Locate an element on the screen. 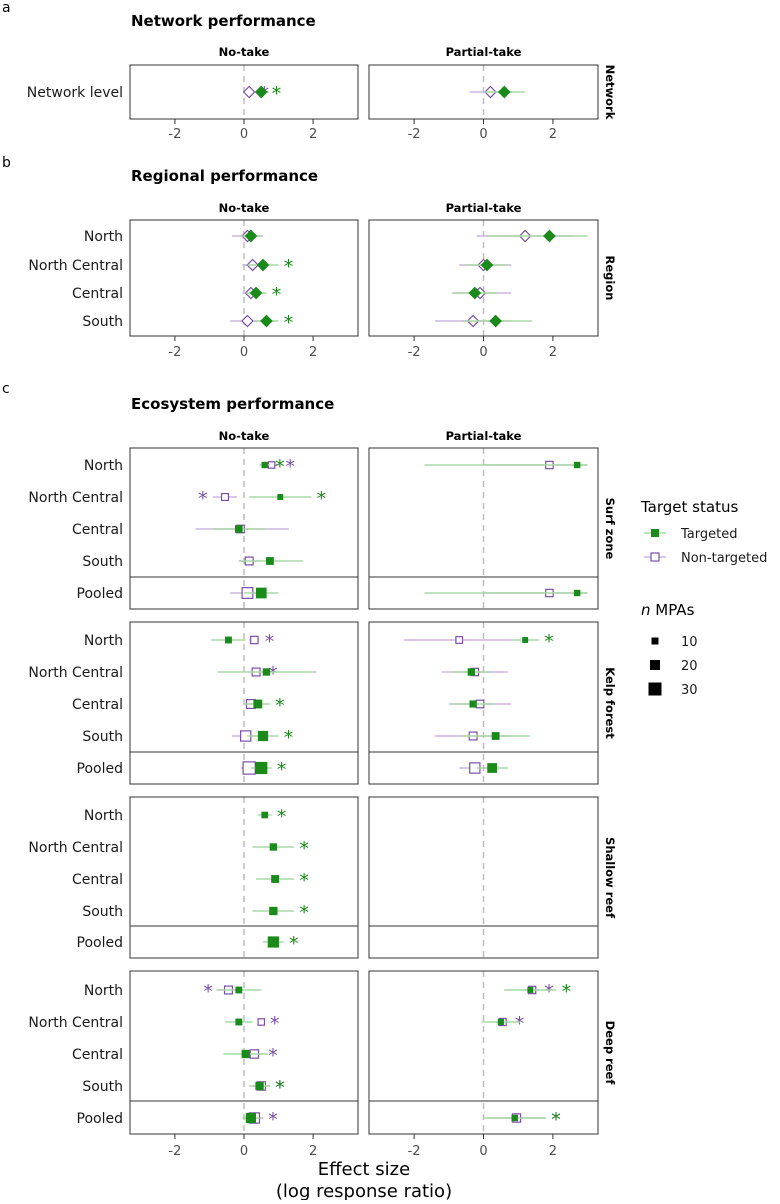  strip-label: Region is located at coordinates (610, 278).